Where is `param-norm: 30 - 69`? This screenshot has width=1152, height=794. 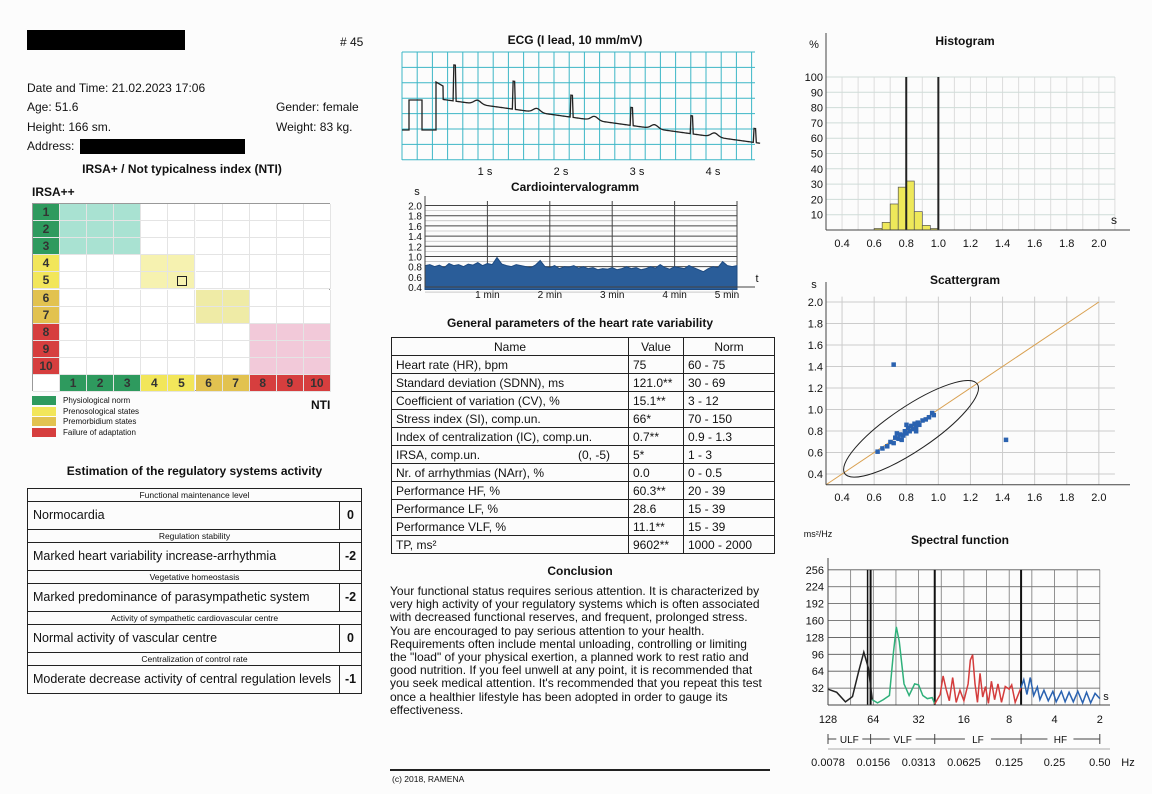 param-norm: 30 - 69 is located at coordinates (729, 382).